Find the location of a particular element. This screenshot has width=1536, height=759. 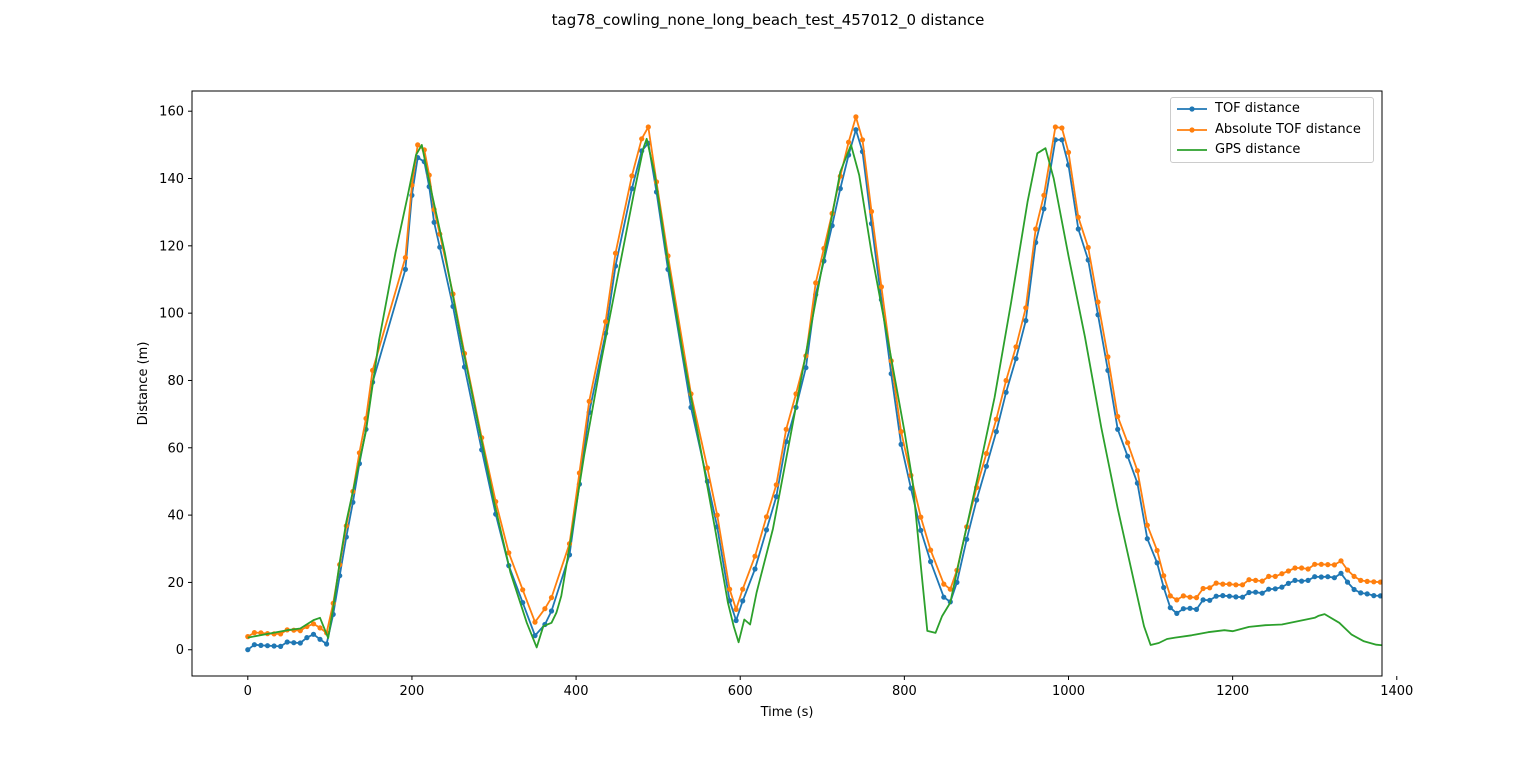

legend-swatch-absolute-tof is located at coordinates (1192, 130).